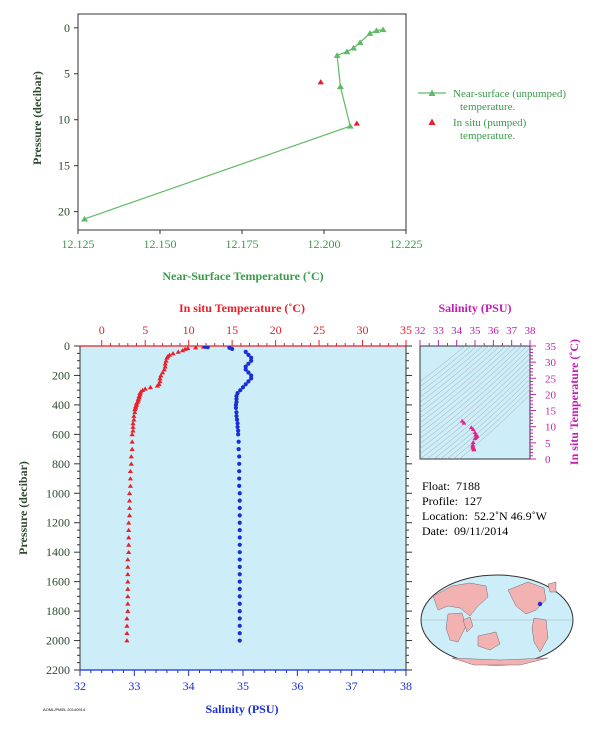 This screenshot has width=601, height=732. Describe the element at coordinates (406, 244) in the screenshot. I see `x-tick-label: 12.225` at that location.